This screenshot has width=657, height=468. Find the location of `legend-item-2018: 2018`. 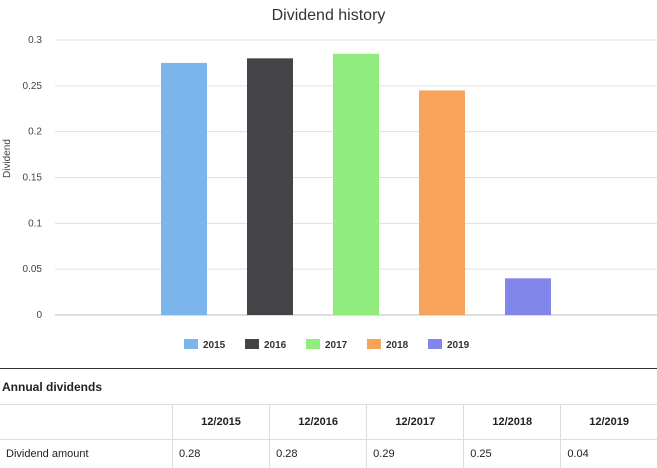

legend-item-2018: 2018 is located at coordinates (388, 345).